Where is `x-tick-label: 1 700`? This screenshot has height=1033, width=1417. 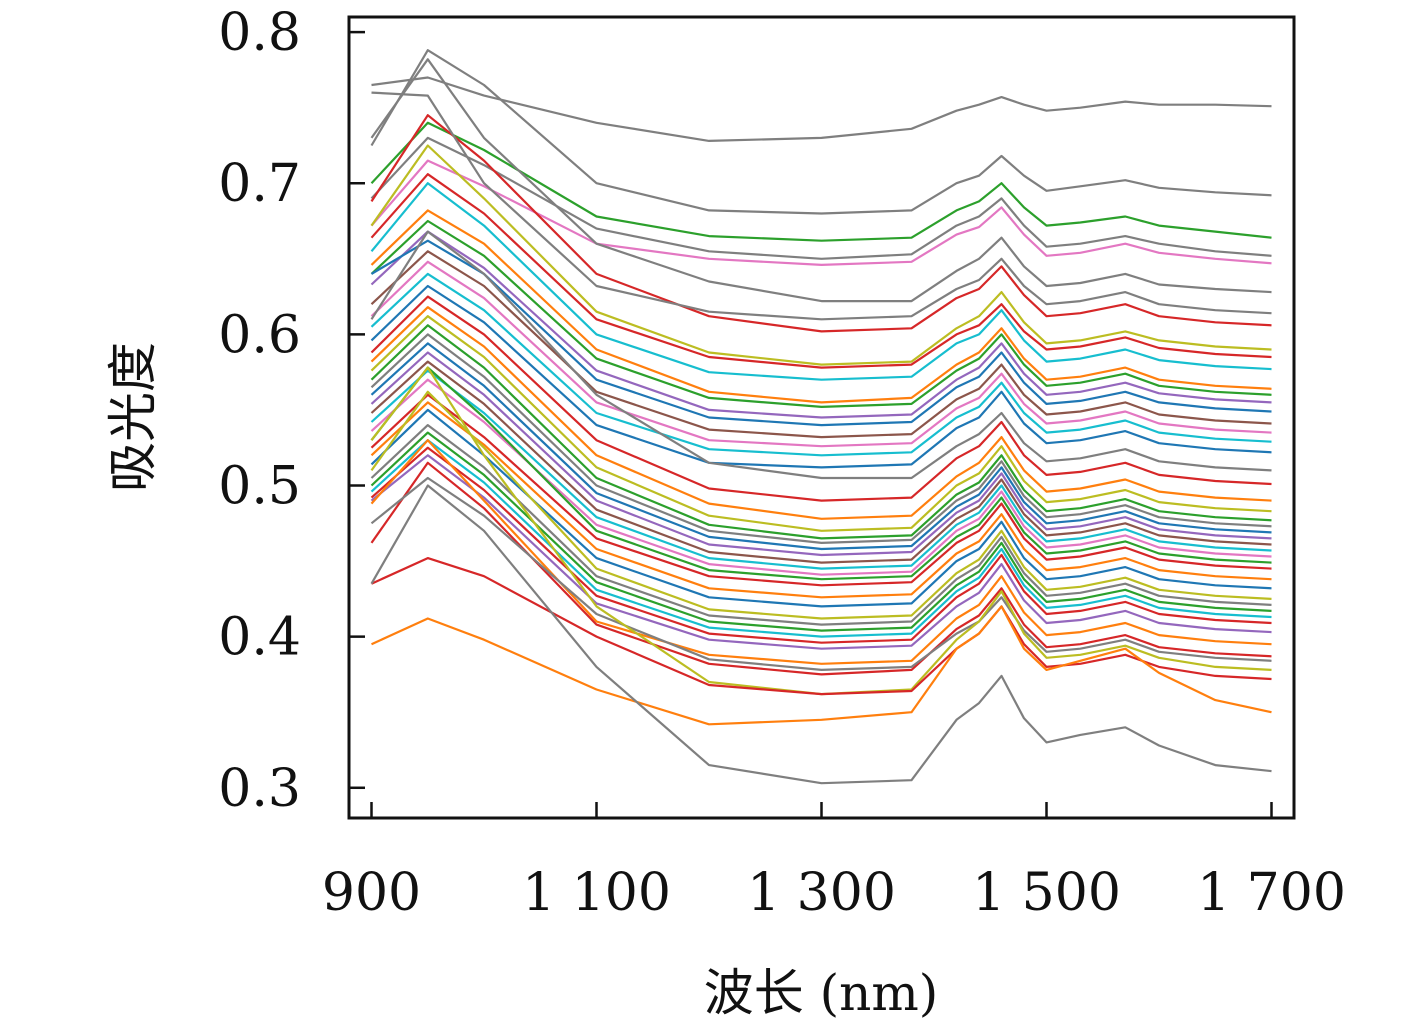
x-tick-label: 1 700 is located at coordinates (1271, 893).